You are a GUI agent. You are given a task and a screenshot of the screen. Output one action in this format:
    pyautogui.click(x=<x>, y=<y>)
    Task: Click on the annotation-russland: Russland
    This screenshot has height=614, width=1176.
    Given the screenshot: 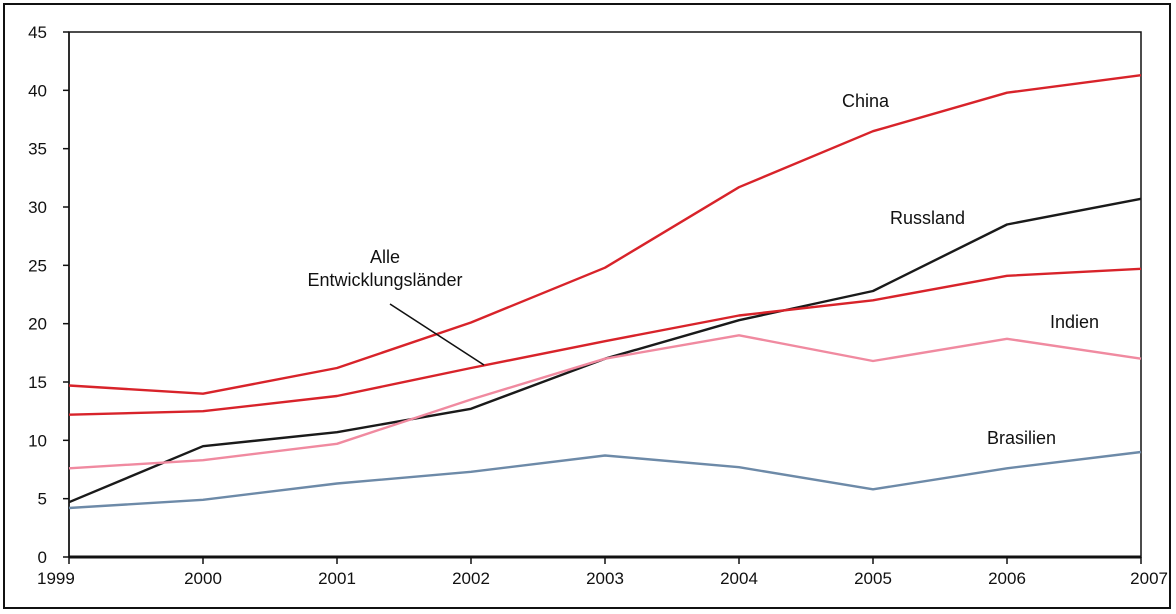 What is the action you would take?
    pyautogui.click(x=927, y=218)
    